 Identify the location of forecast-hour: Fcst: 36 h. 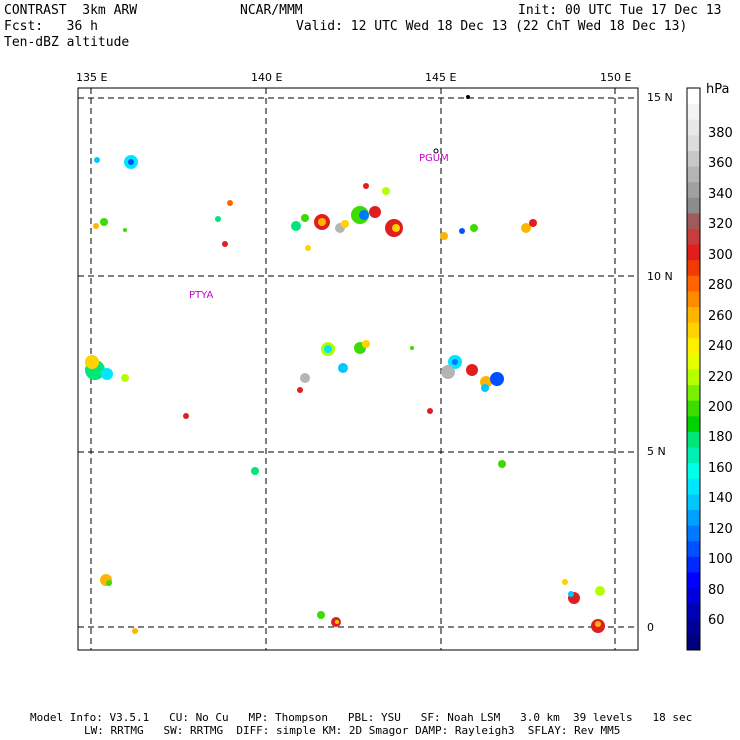
(51, 26).